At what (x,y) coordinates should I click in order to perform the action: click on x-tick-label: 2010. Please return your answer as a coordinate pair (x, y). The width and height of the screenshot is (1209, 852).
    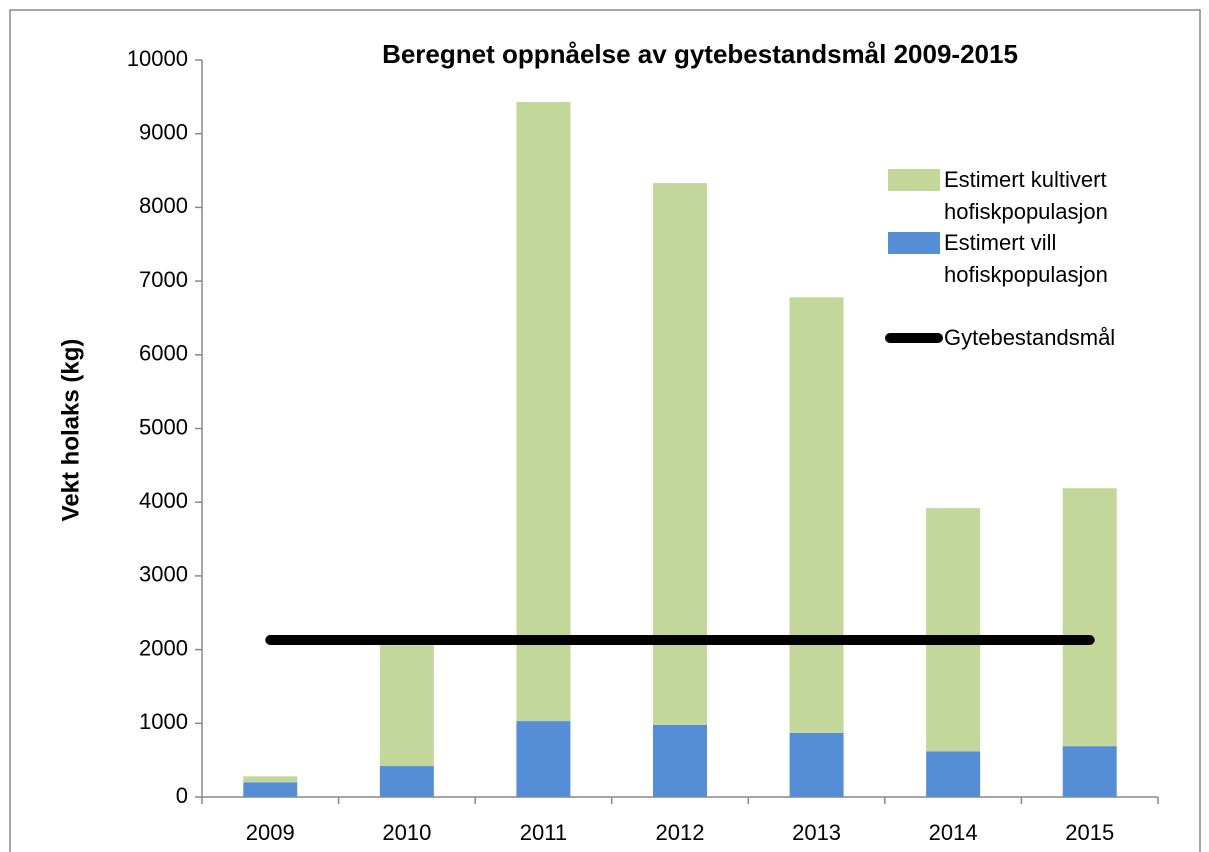
    Looking at the image, I should click on (406, 832).